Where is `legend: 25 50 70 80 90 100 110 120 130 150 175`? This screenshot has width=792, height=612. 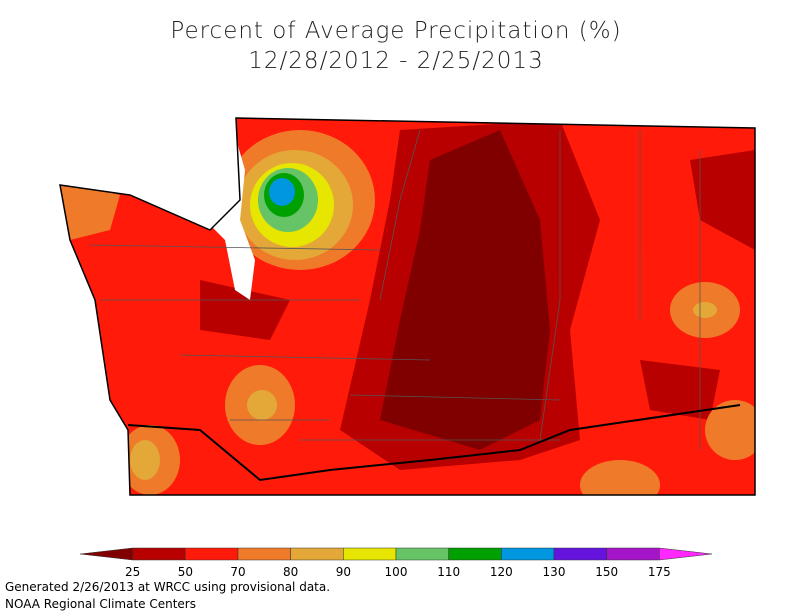 legend: 25 50 70 80 90 100 110 120 130 150 175 is located at coordinates (396, 563).